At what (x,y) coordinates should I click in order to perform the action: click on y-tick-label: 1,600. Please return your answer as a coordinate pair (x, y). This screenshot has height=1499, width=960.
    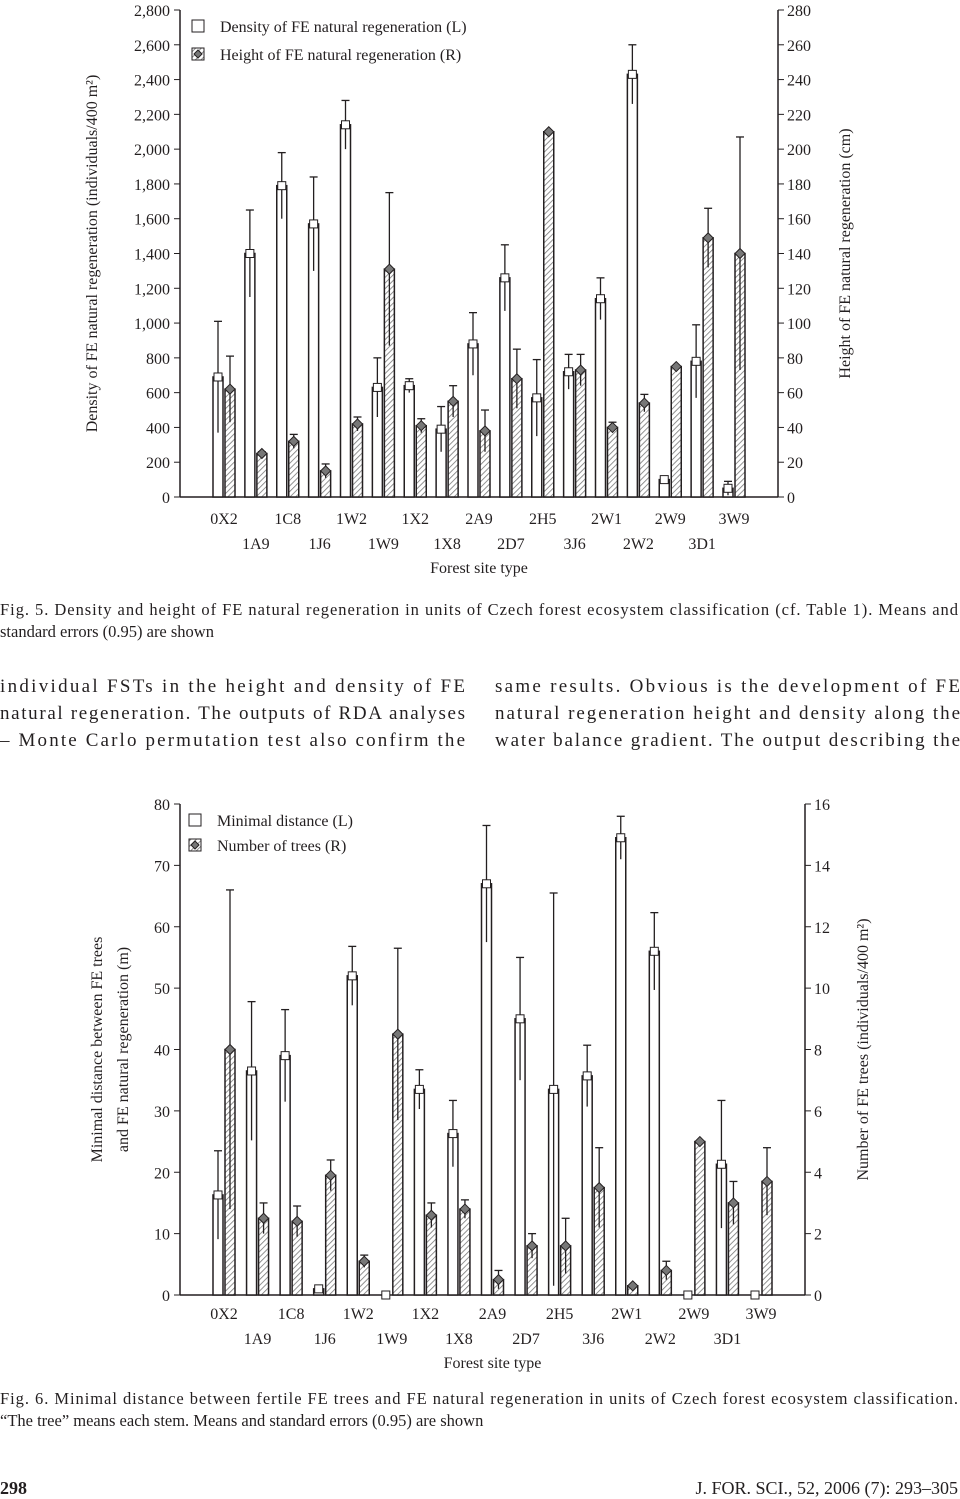
    Looking at the image, I should click on (152, 220).